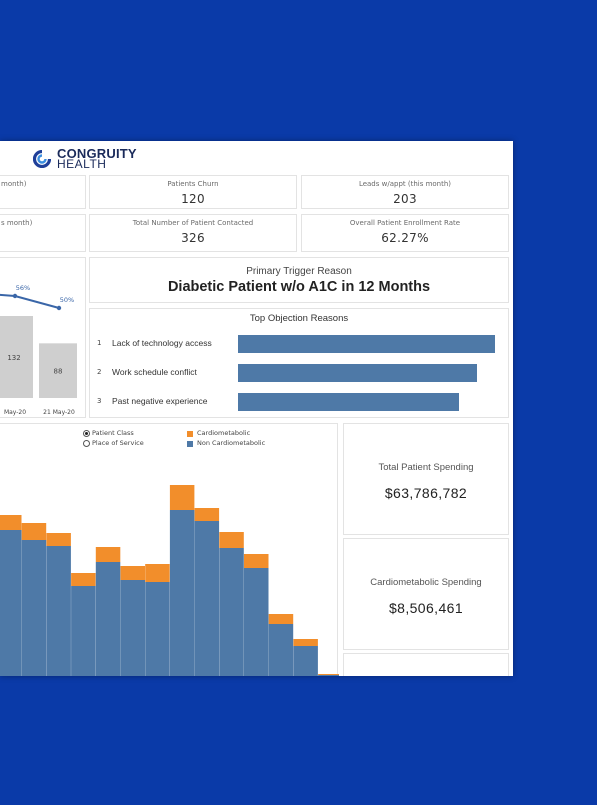  I want to click on kpi-label: month), so click(14, 184).